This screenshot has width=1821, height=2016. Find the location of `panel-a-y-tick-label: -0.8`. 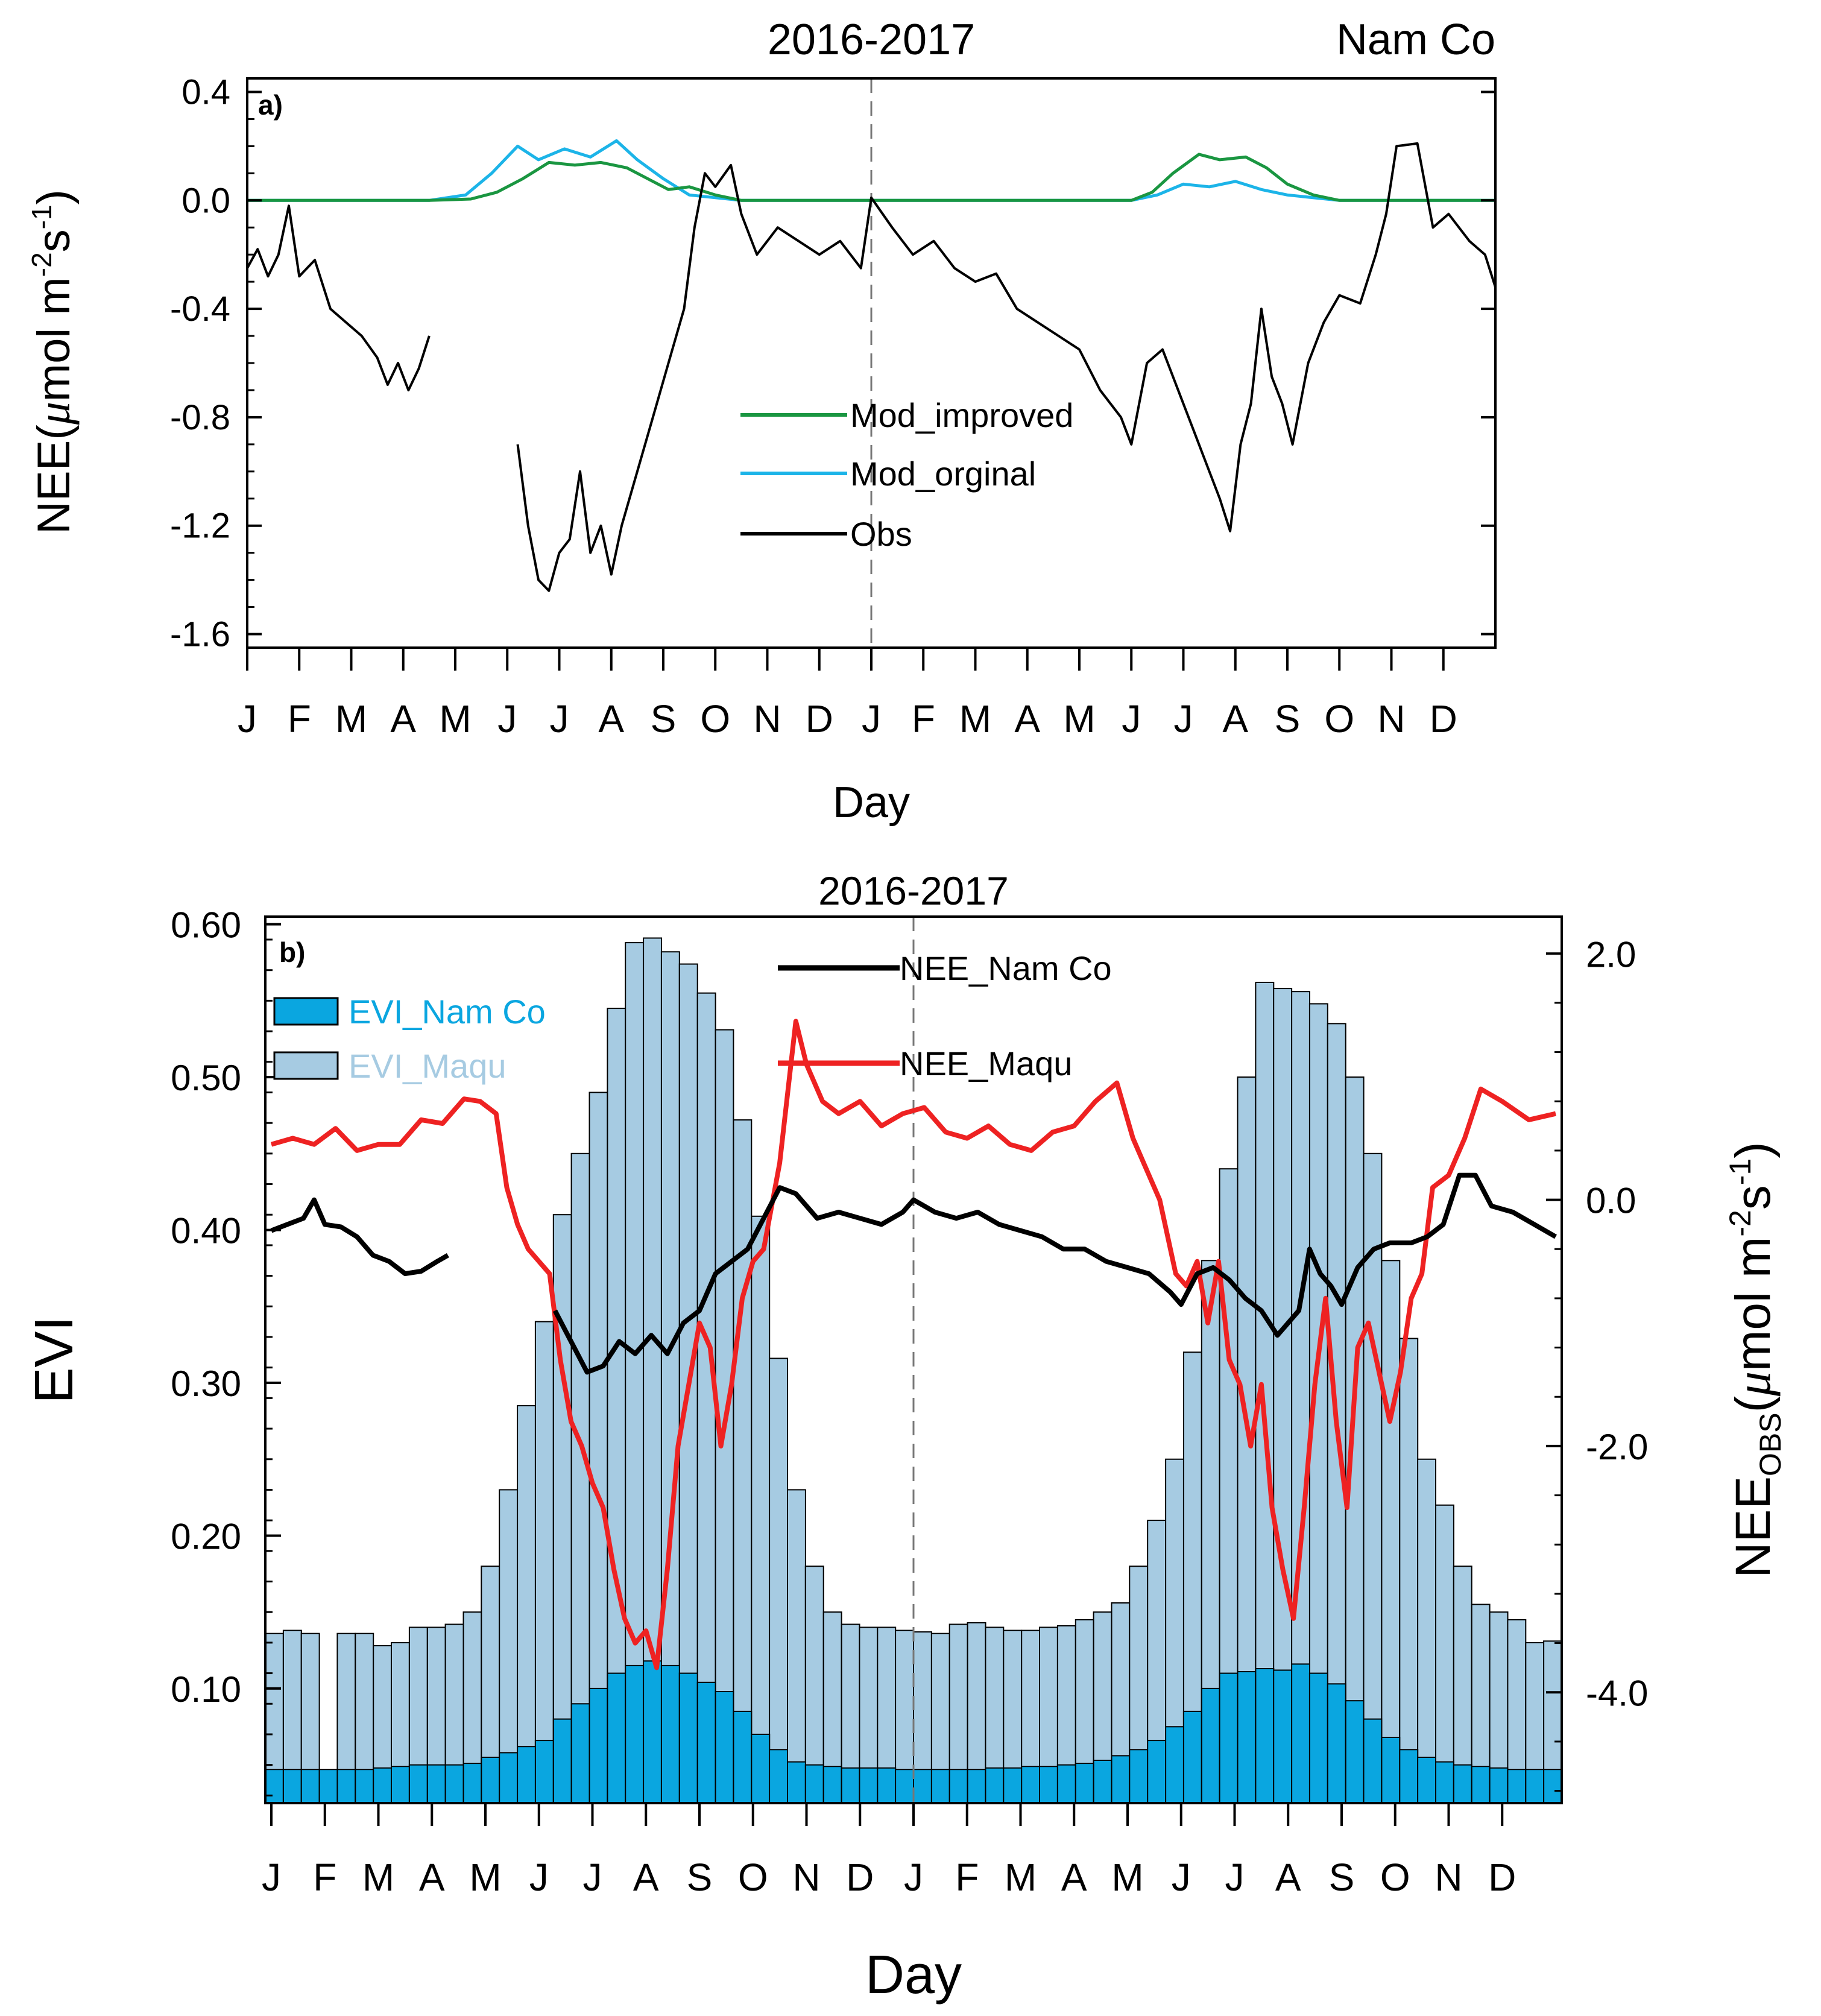

panel-a-y-tick-label: -0.8 is located at coordinates (200, 417).